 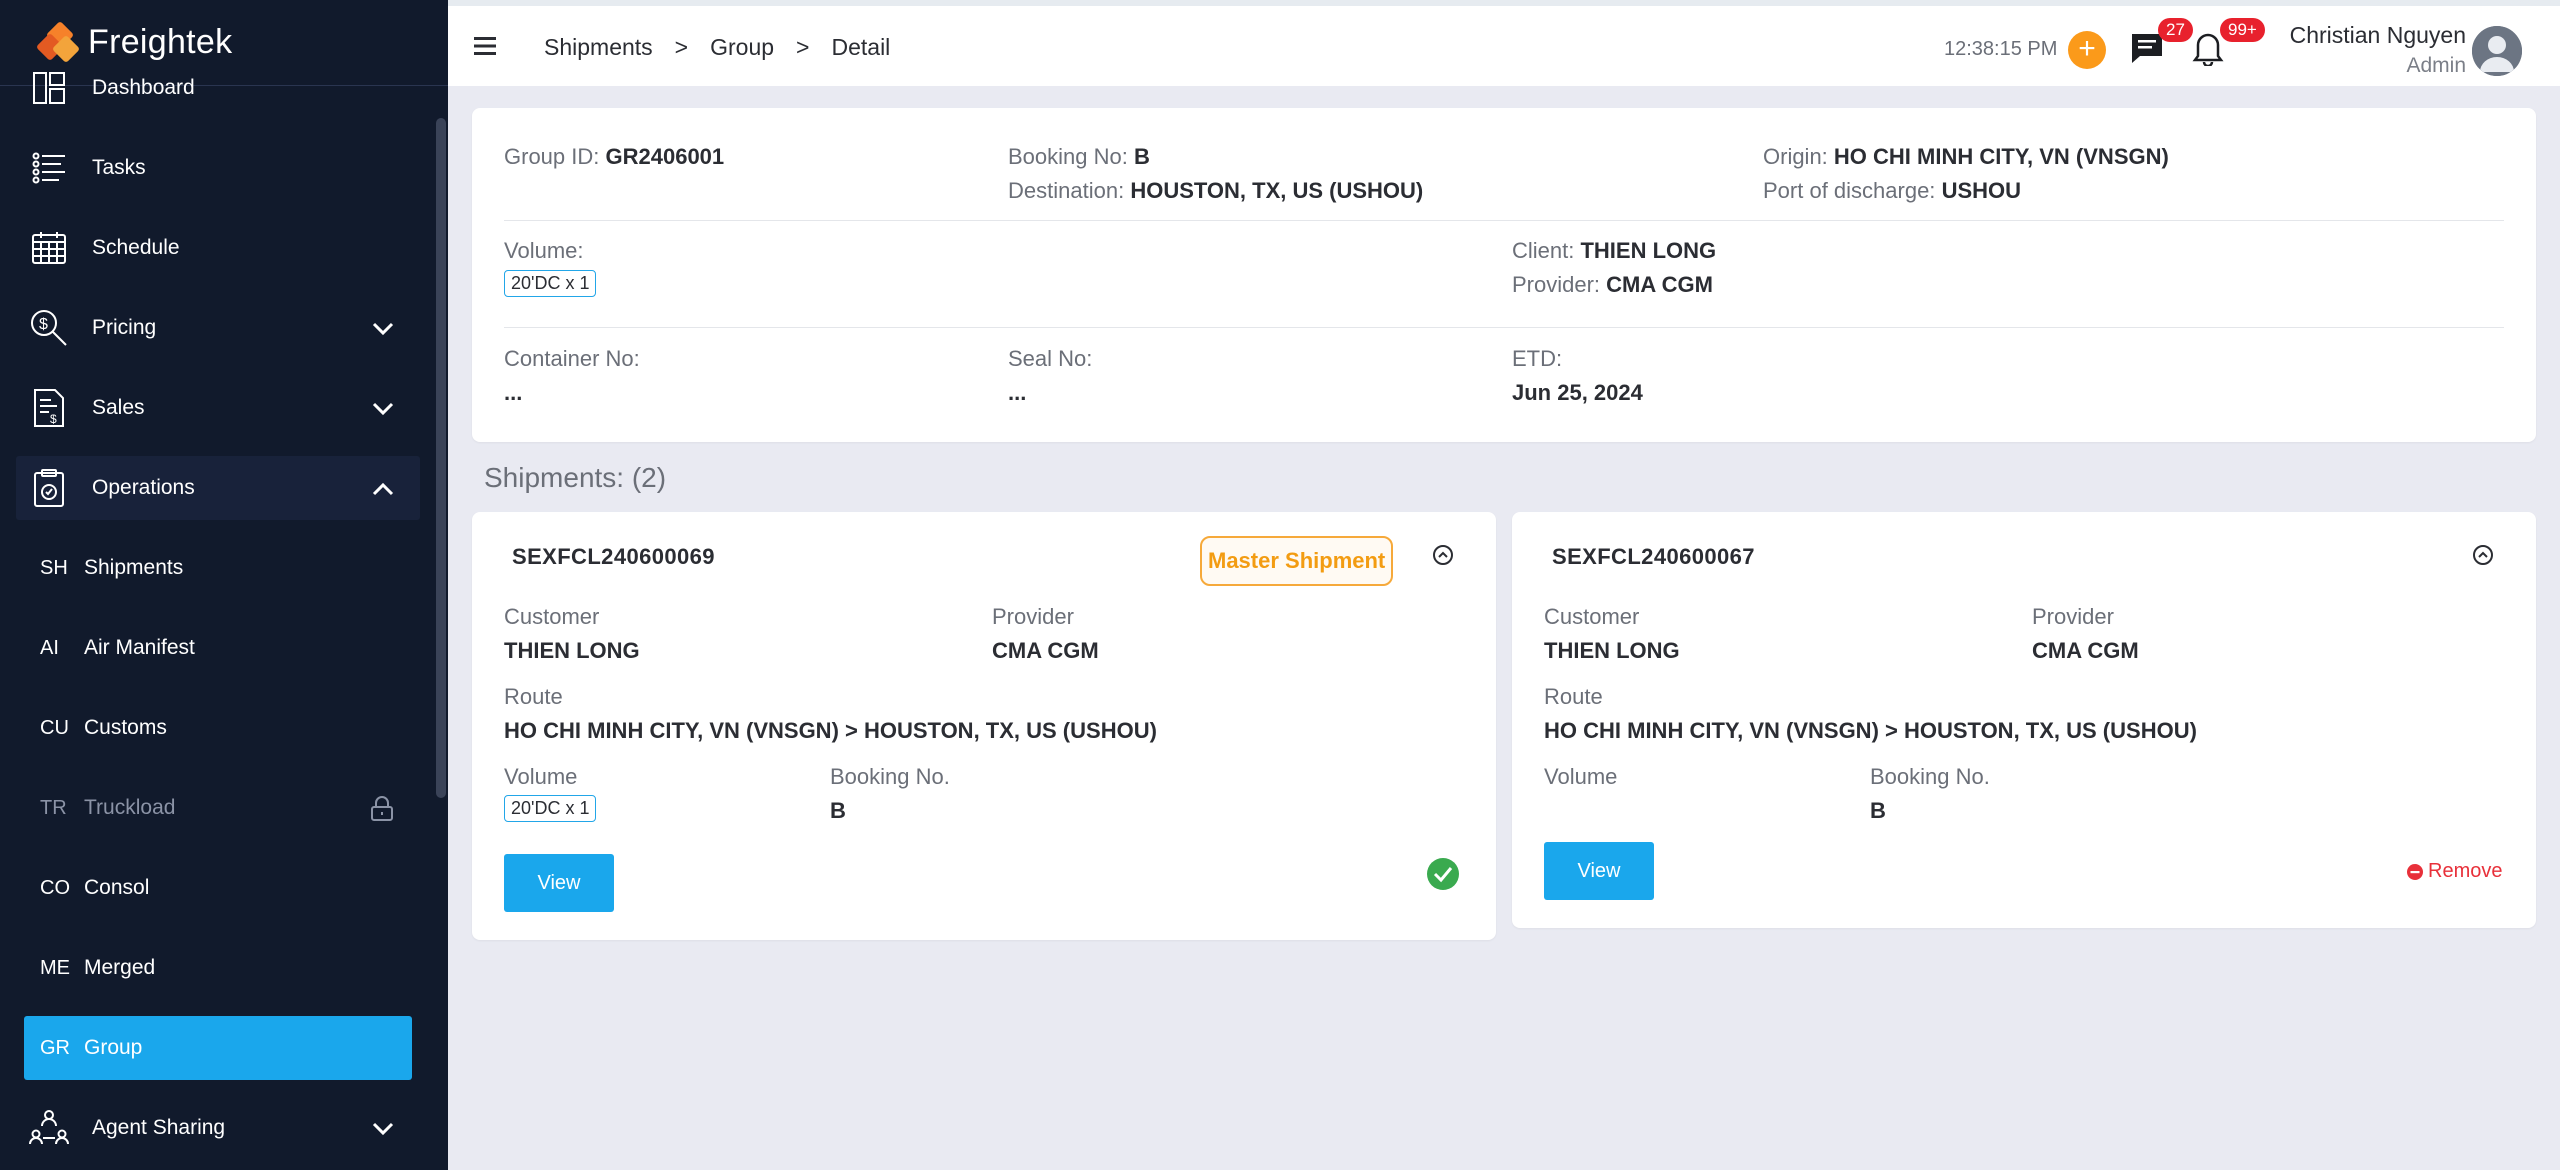 I want to click on subitem-abbr: TR, so click(x=53, y=807).